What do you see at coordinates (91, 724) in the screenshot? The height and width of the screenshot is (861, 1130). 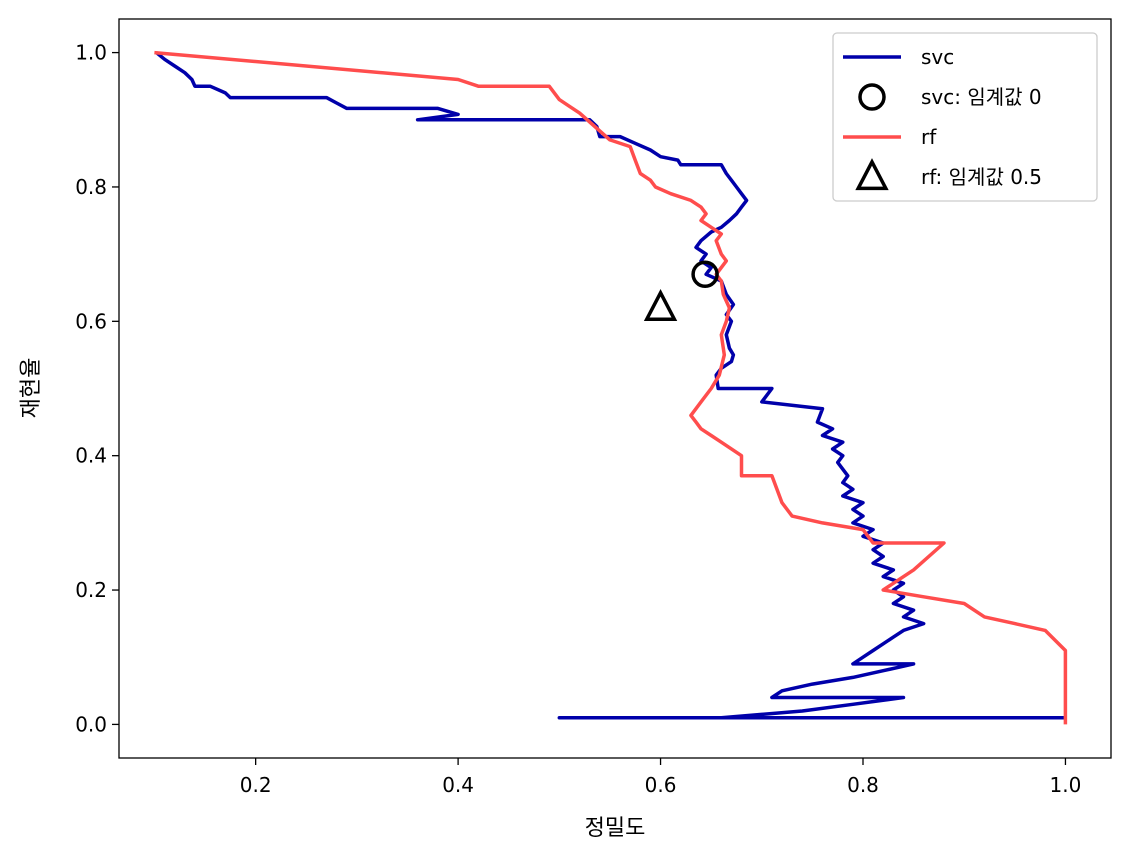 I see `y-tick-label: 0.0` at bounding box center [91, 724].